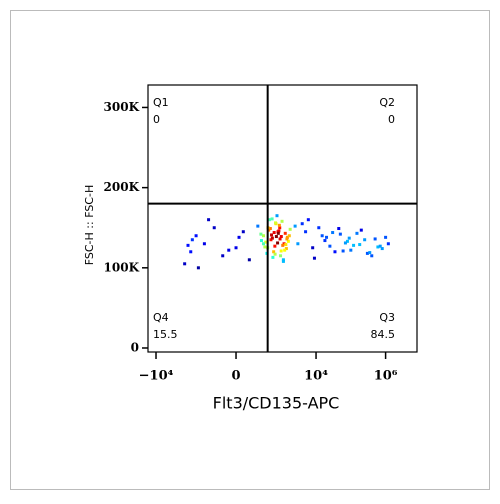 This screenshot has height=504, width=500. Describe the element at coordinates (156, 119) in the screenshot. I see `quadrant-percent: 0` at that location.